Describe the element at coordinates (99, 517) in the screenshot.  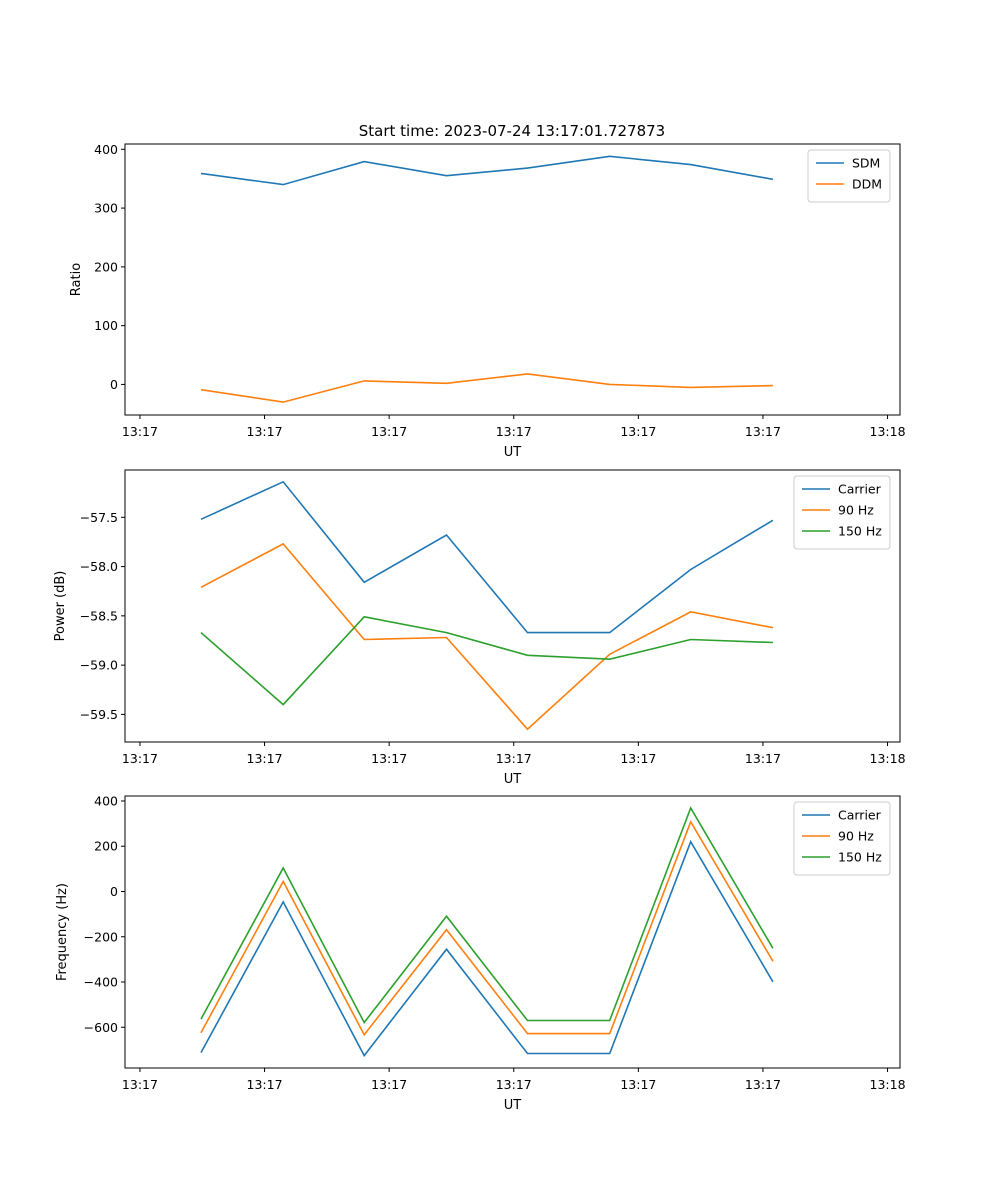
I see `y-tick-label: −57.5` at that location.